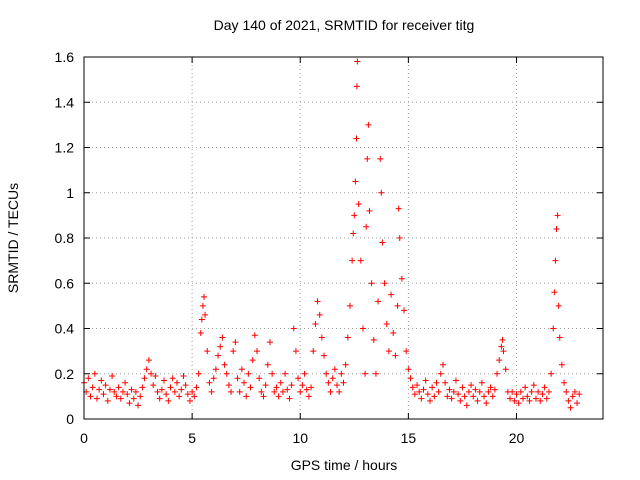 The image size is (640, 480). I want to click on y-tick-label: 0.8, so click(65, 238).